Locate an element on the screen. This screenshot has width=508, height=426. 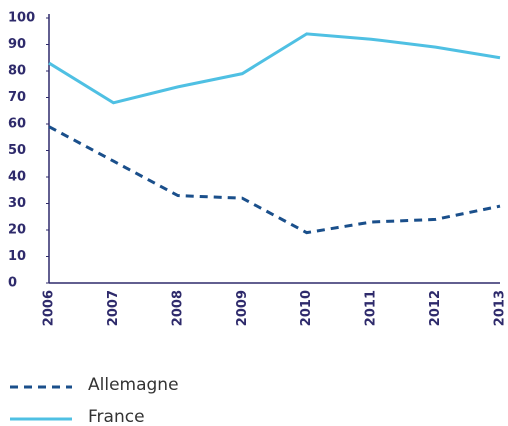
x-tick-label: 2006 is located at coordinates (49, 308).